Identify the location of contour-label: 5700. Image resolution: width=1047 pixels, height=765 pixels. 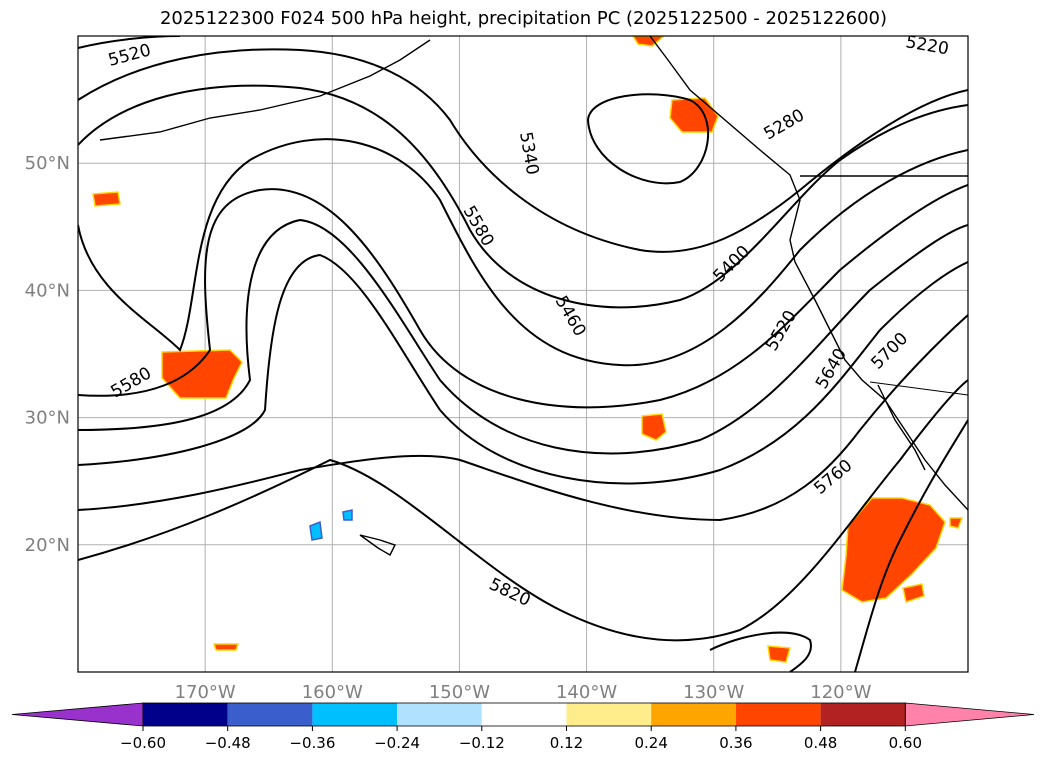
(889, 351).